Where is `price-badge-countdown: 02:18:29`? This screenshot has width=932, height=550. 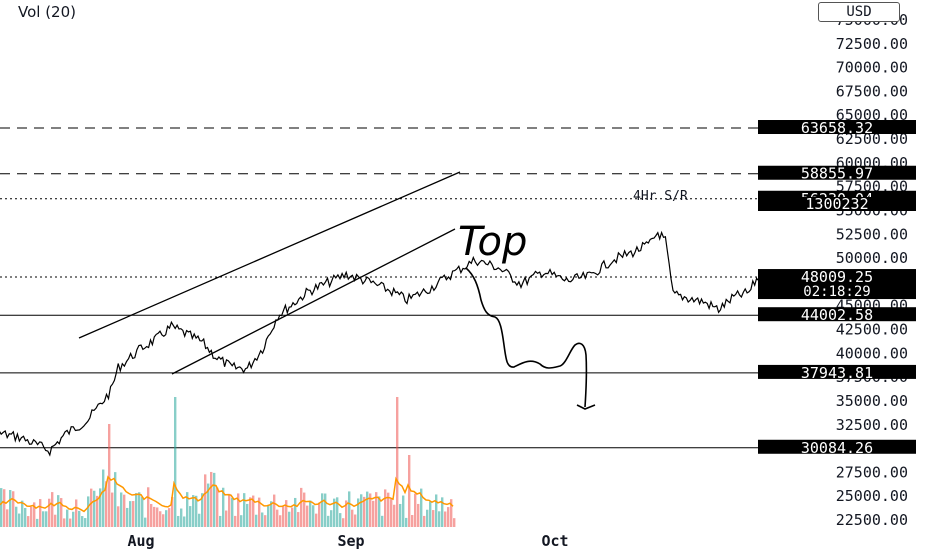
price-badge-countdown: 02:18:29 is located at coordinates (836, 292).